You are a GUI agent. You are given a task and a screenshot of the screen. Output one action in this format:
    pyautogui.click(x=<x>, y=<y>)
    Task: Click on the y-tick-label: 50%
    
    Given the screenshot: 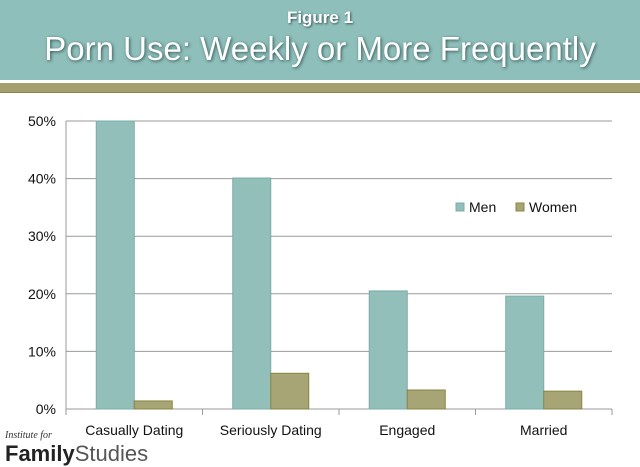 What is the action you would take?
    pyautogui.click(x=42, y=121)
    